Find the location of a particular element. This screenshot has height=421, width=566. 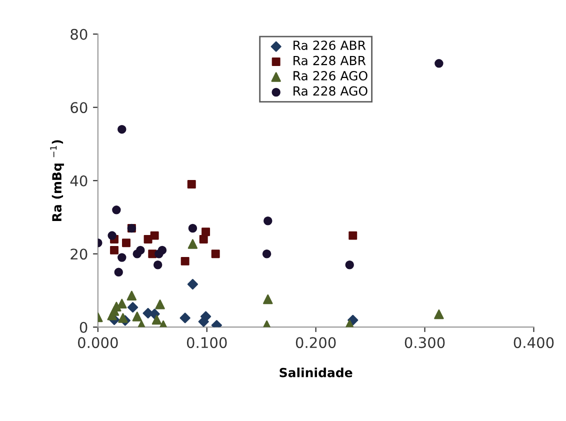

y-tick-label: 80 is located at coordinates (79, 34).